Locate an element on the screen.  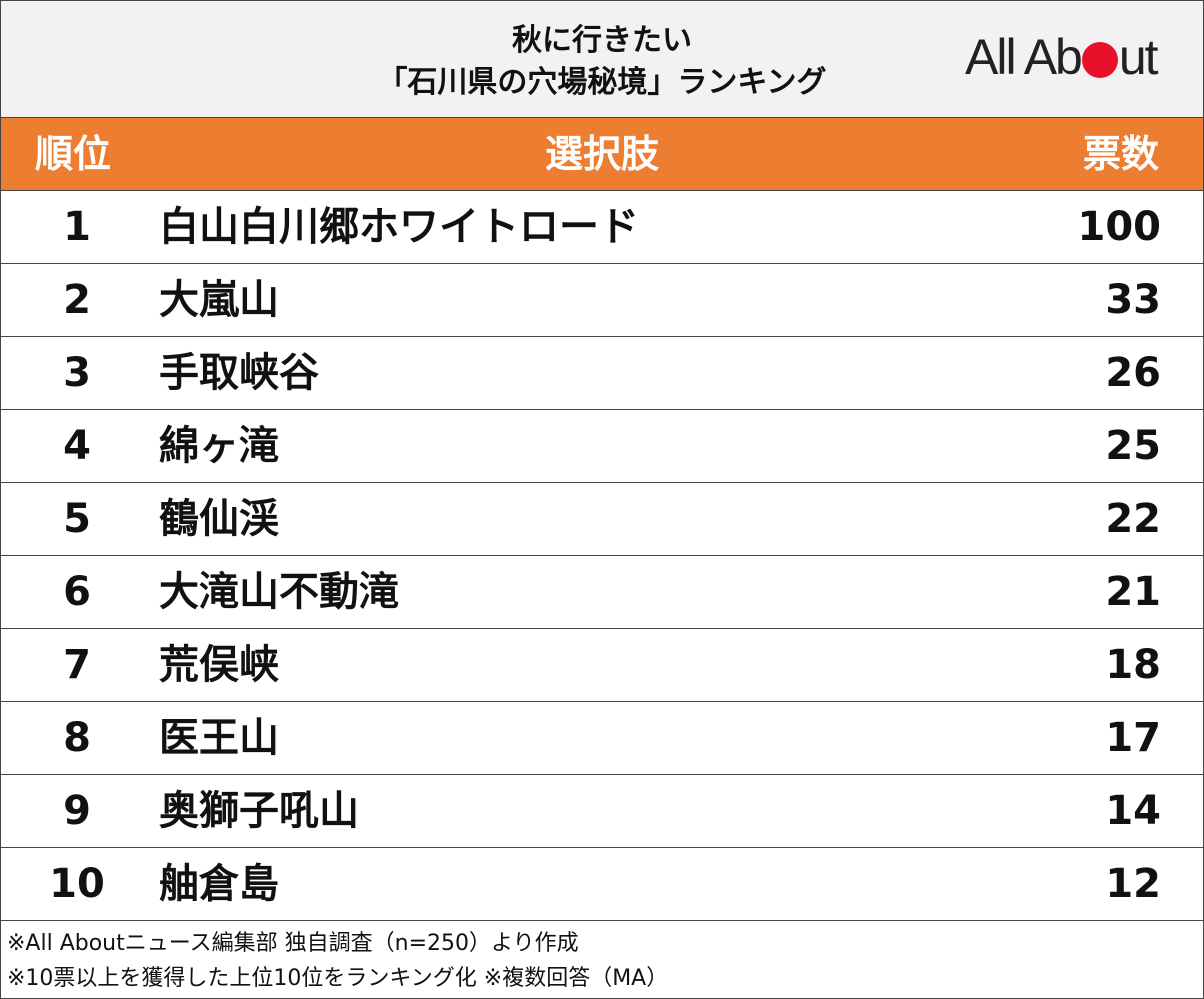
choice-cell: 綿ヶ滝 is located at coordinates (219, 446).